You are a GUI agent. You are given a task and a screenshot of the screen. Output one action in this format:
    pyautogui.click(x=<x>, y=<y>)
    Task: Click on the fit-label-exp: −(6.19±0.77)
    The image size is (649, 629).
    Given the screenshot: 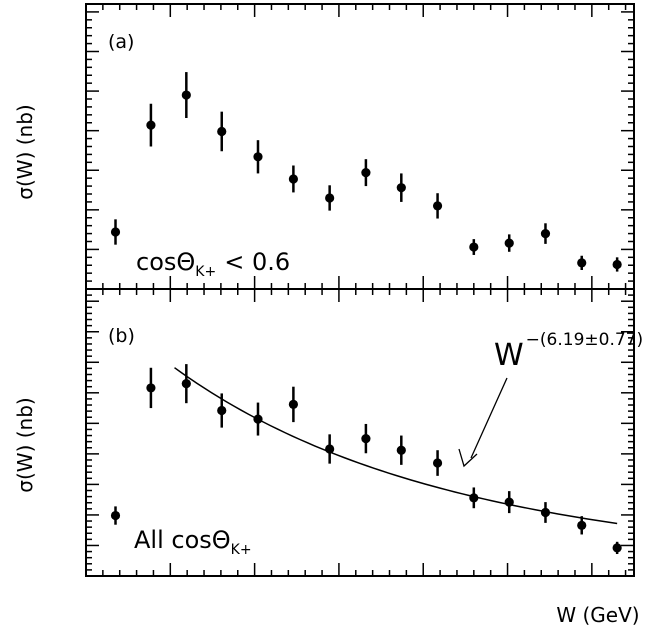 What is the action you would take?
    pyautogui.click(x=584, y=340)
    